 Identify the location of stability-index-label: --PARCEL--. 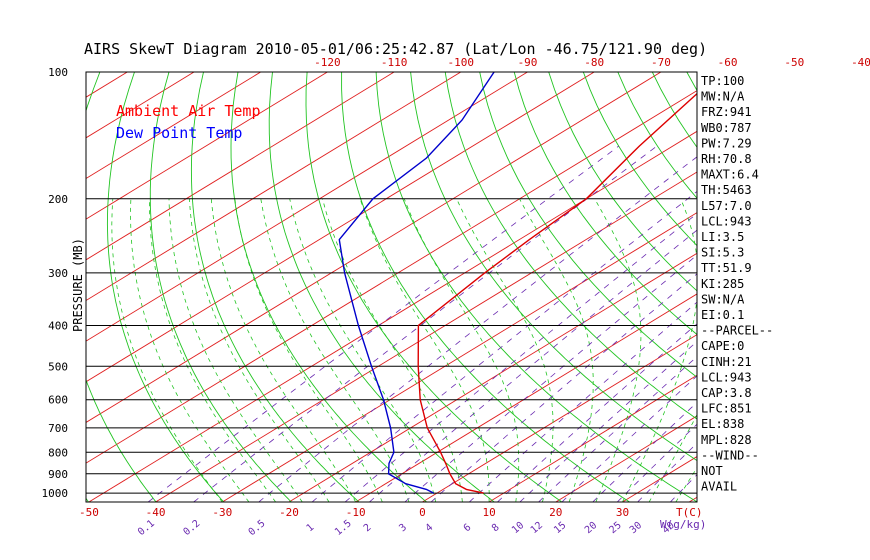
(737, 331).